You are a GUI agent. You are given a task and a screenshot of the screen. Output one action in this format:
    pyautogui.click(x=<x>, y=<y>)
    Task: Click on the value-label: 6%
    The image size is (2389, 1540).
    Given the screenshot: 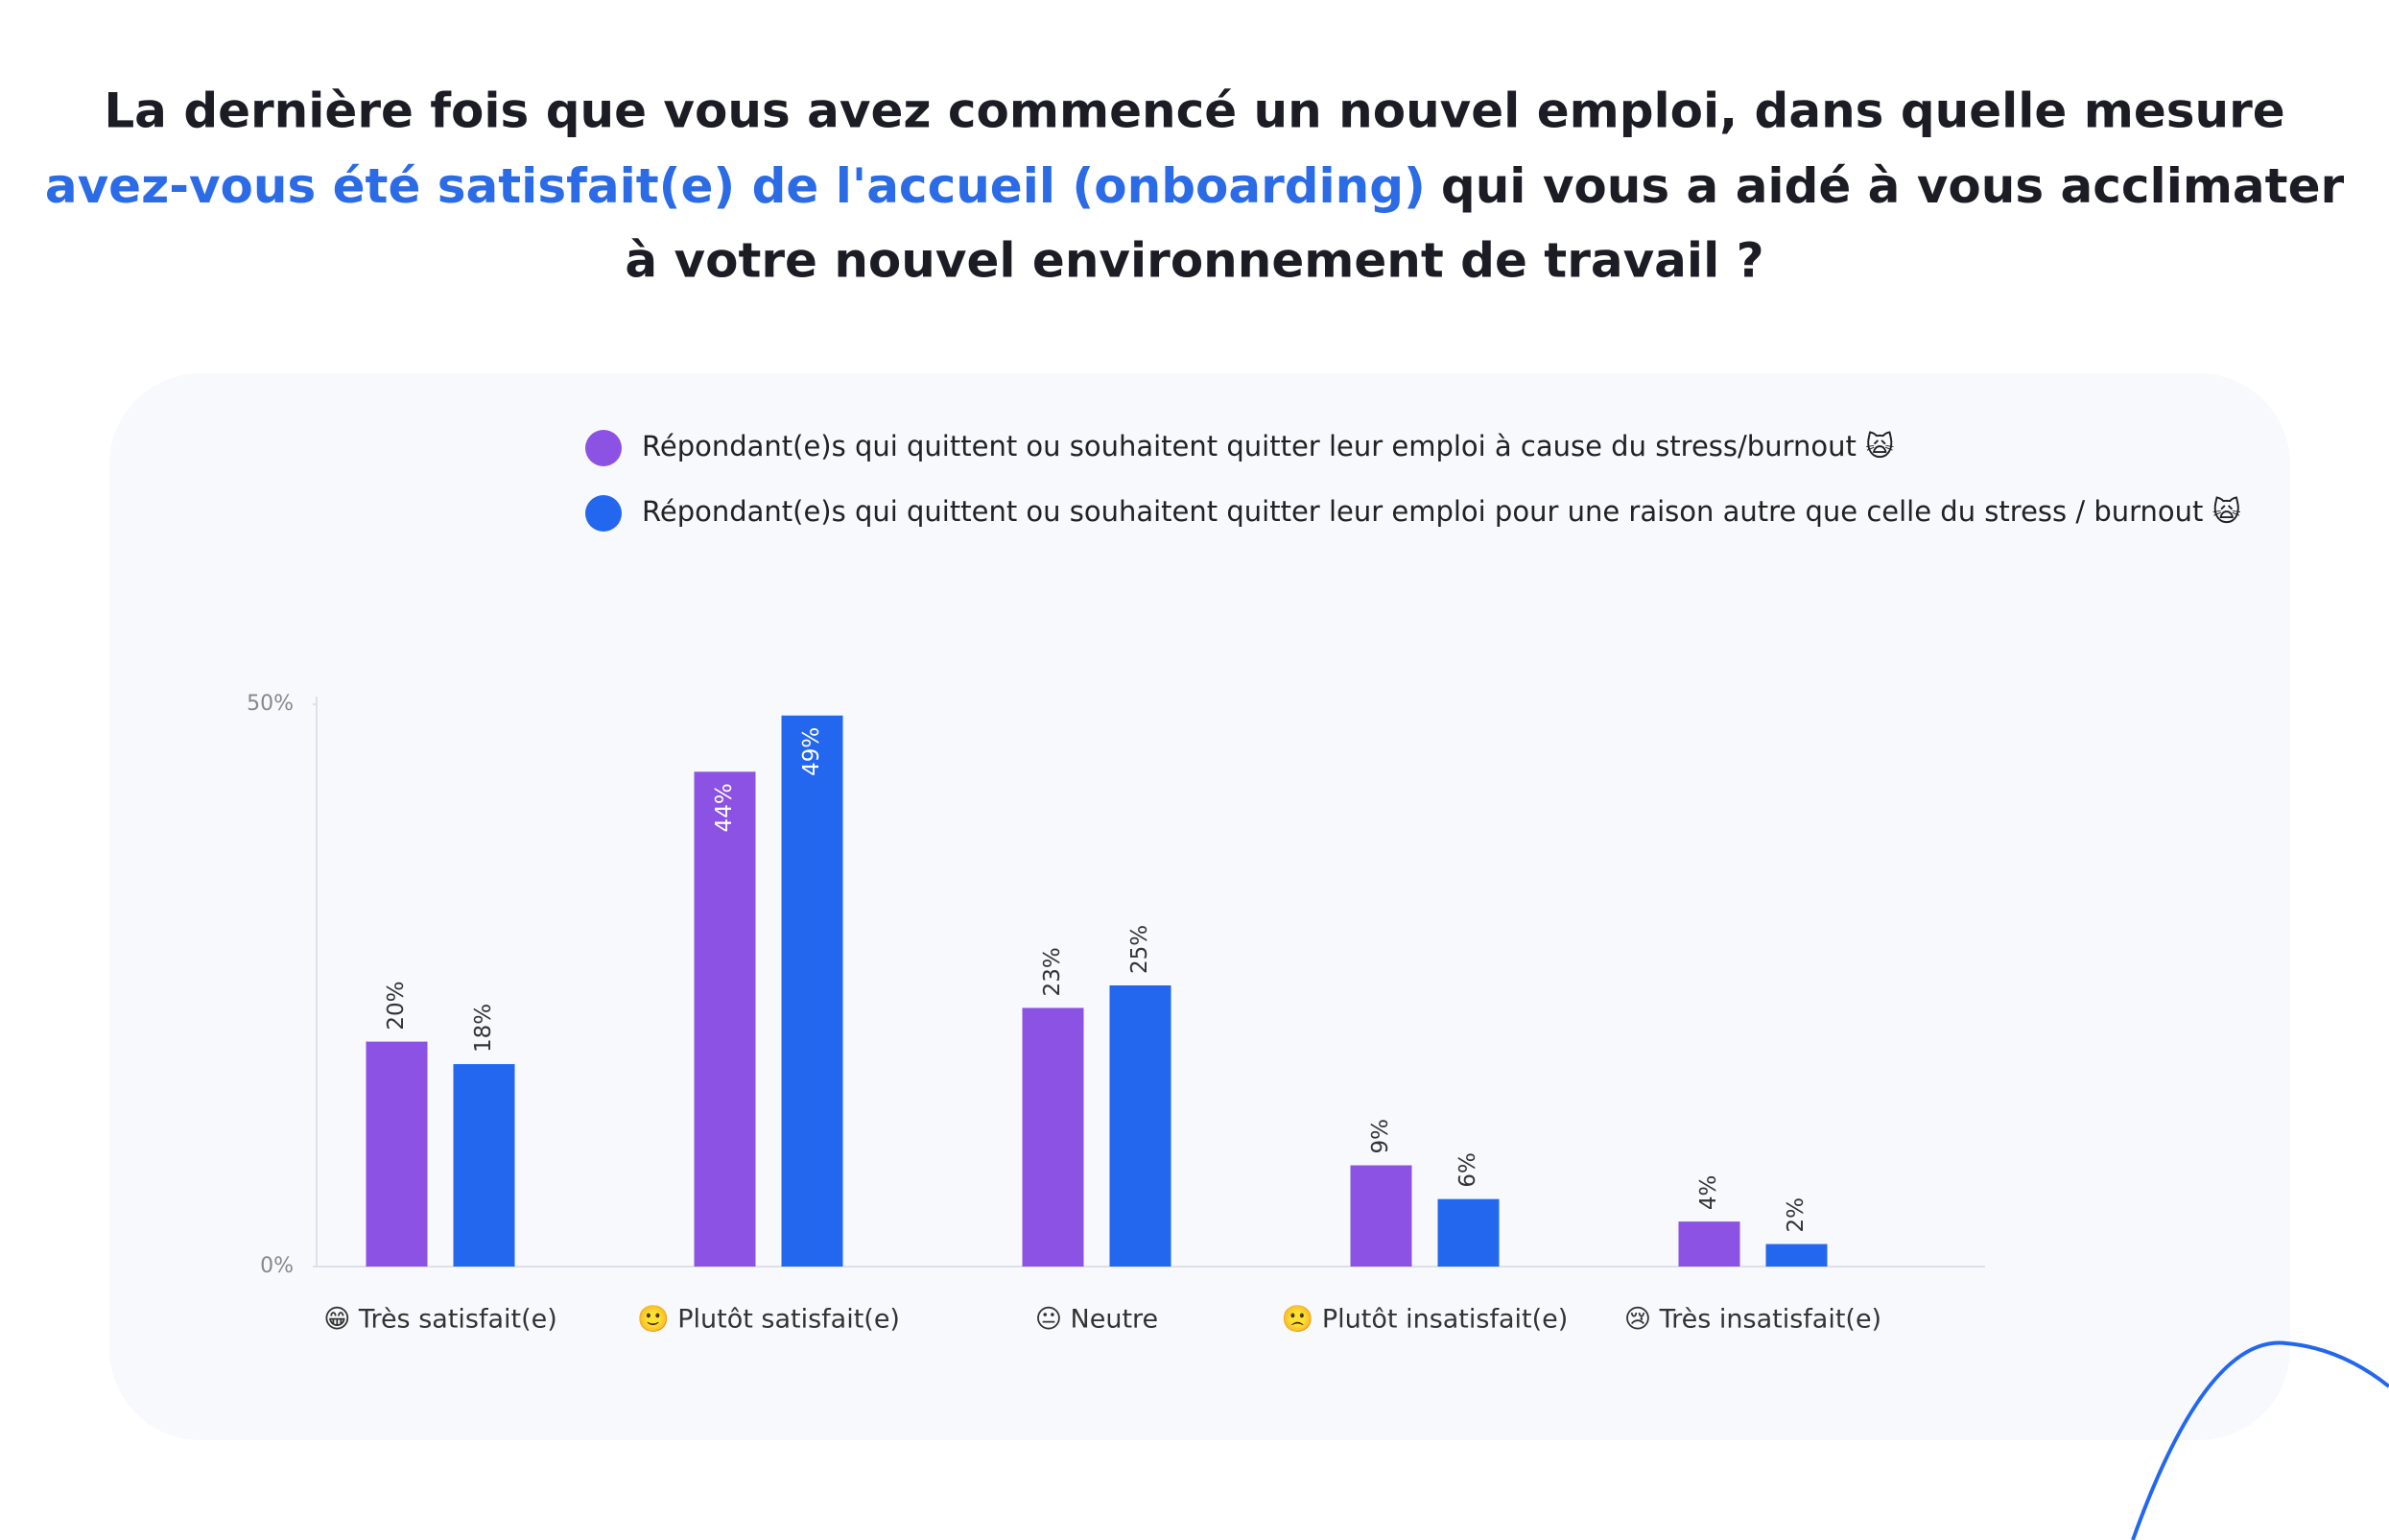 What is the action you would take?
    pyautogui.click(x=1467, y=1170)
    